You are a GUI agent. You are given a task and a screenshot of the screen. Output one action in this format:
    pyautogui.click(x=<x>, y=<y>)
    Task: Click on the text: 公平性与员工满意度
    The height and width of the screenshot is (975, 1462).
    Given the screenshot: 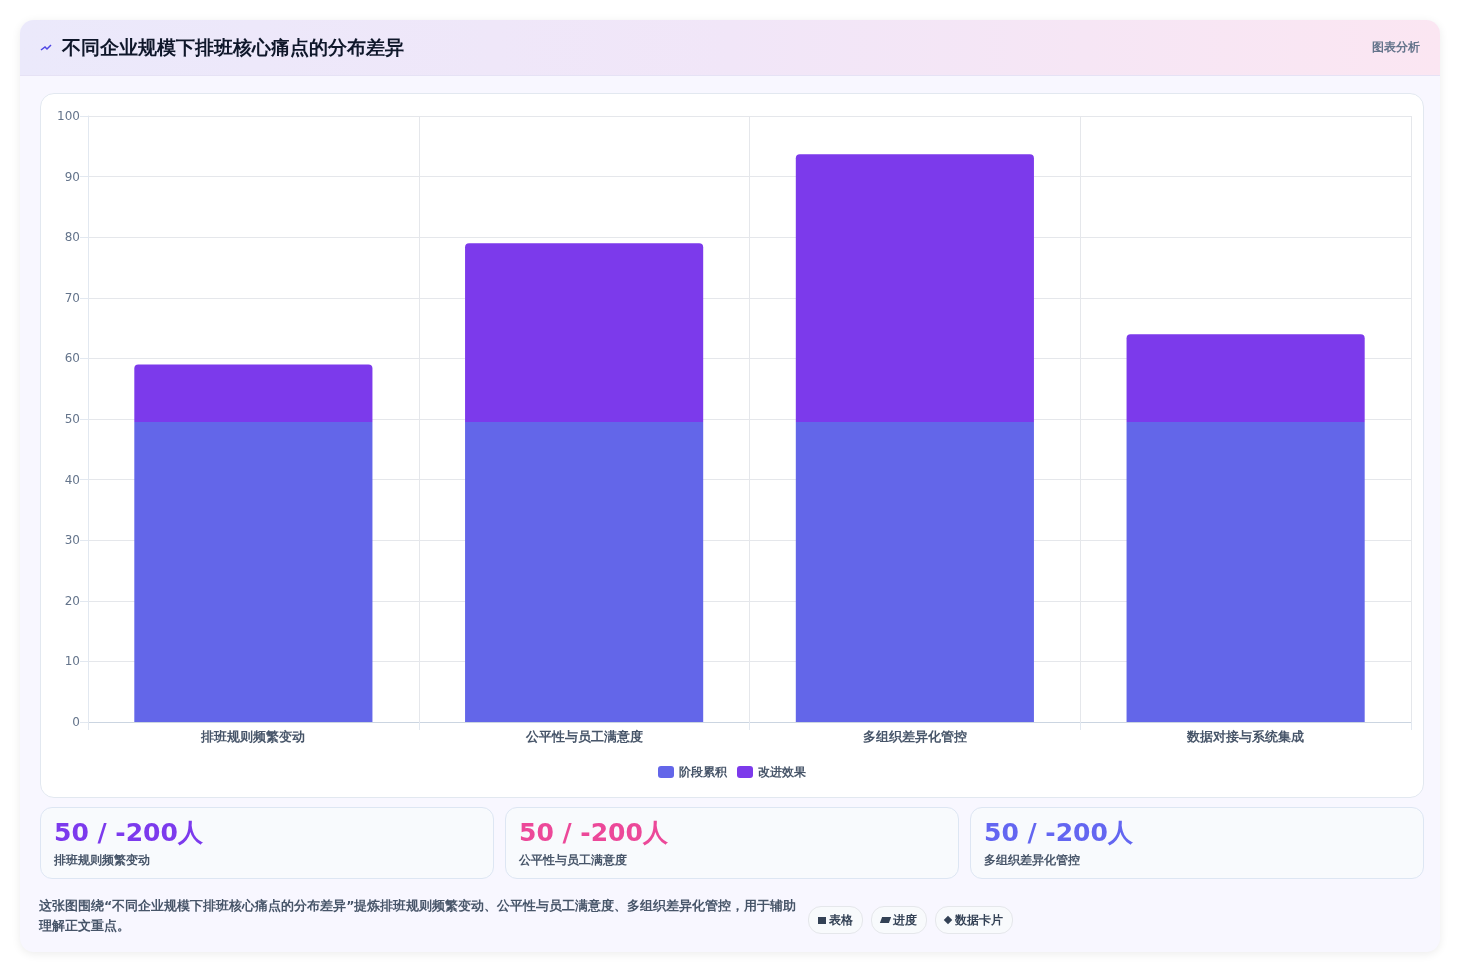 What is the action you would take?
    pyautogui.click(x=573, y=860)
    